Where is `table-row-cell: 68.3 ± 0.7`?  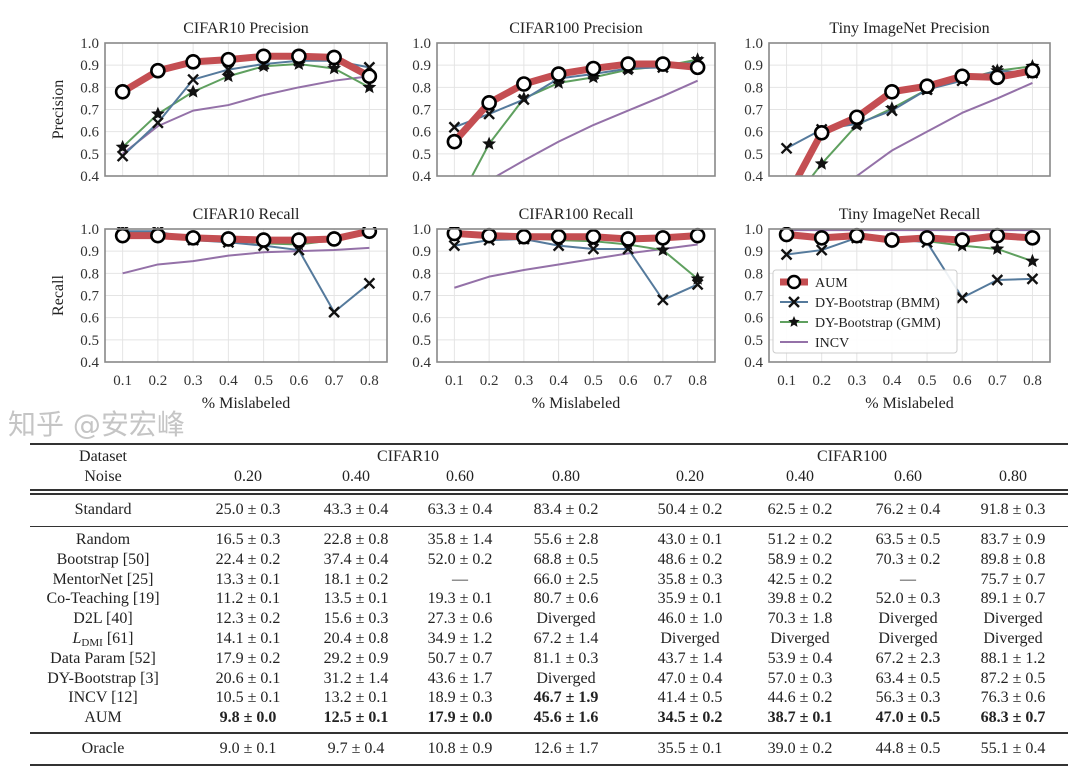
table-row-cell: 68.3 ± 0.7 is located at coordinates (1013, 718).